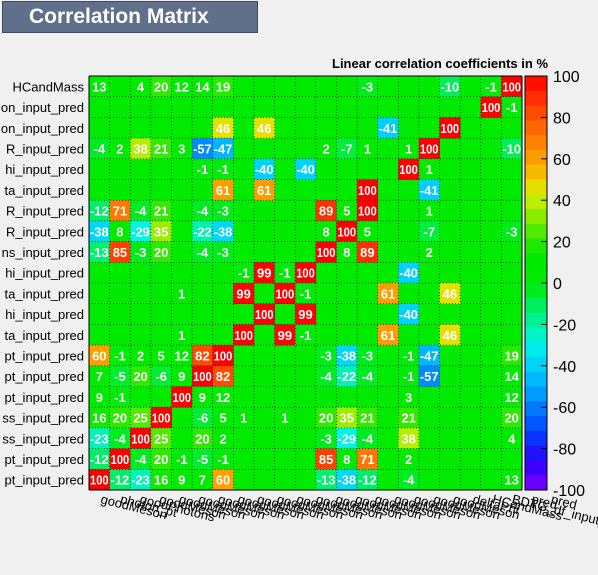 Image resolution: width=598 pixels, height=575 pixels. Describe the element at coordinates (347, 418) in the screenshot. I see `cell-value: 35` at that location.